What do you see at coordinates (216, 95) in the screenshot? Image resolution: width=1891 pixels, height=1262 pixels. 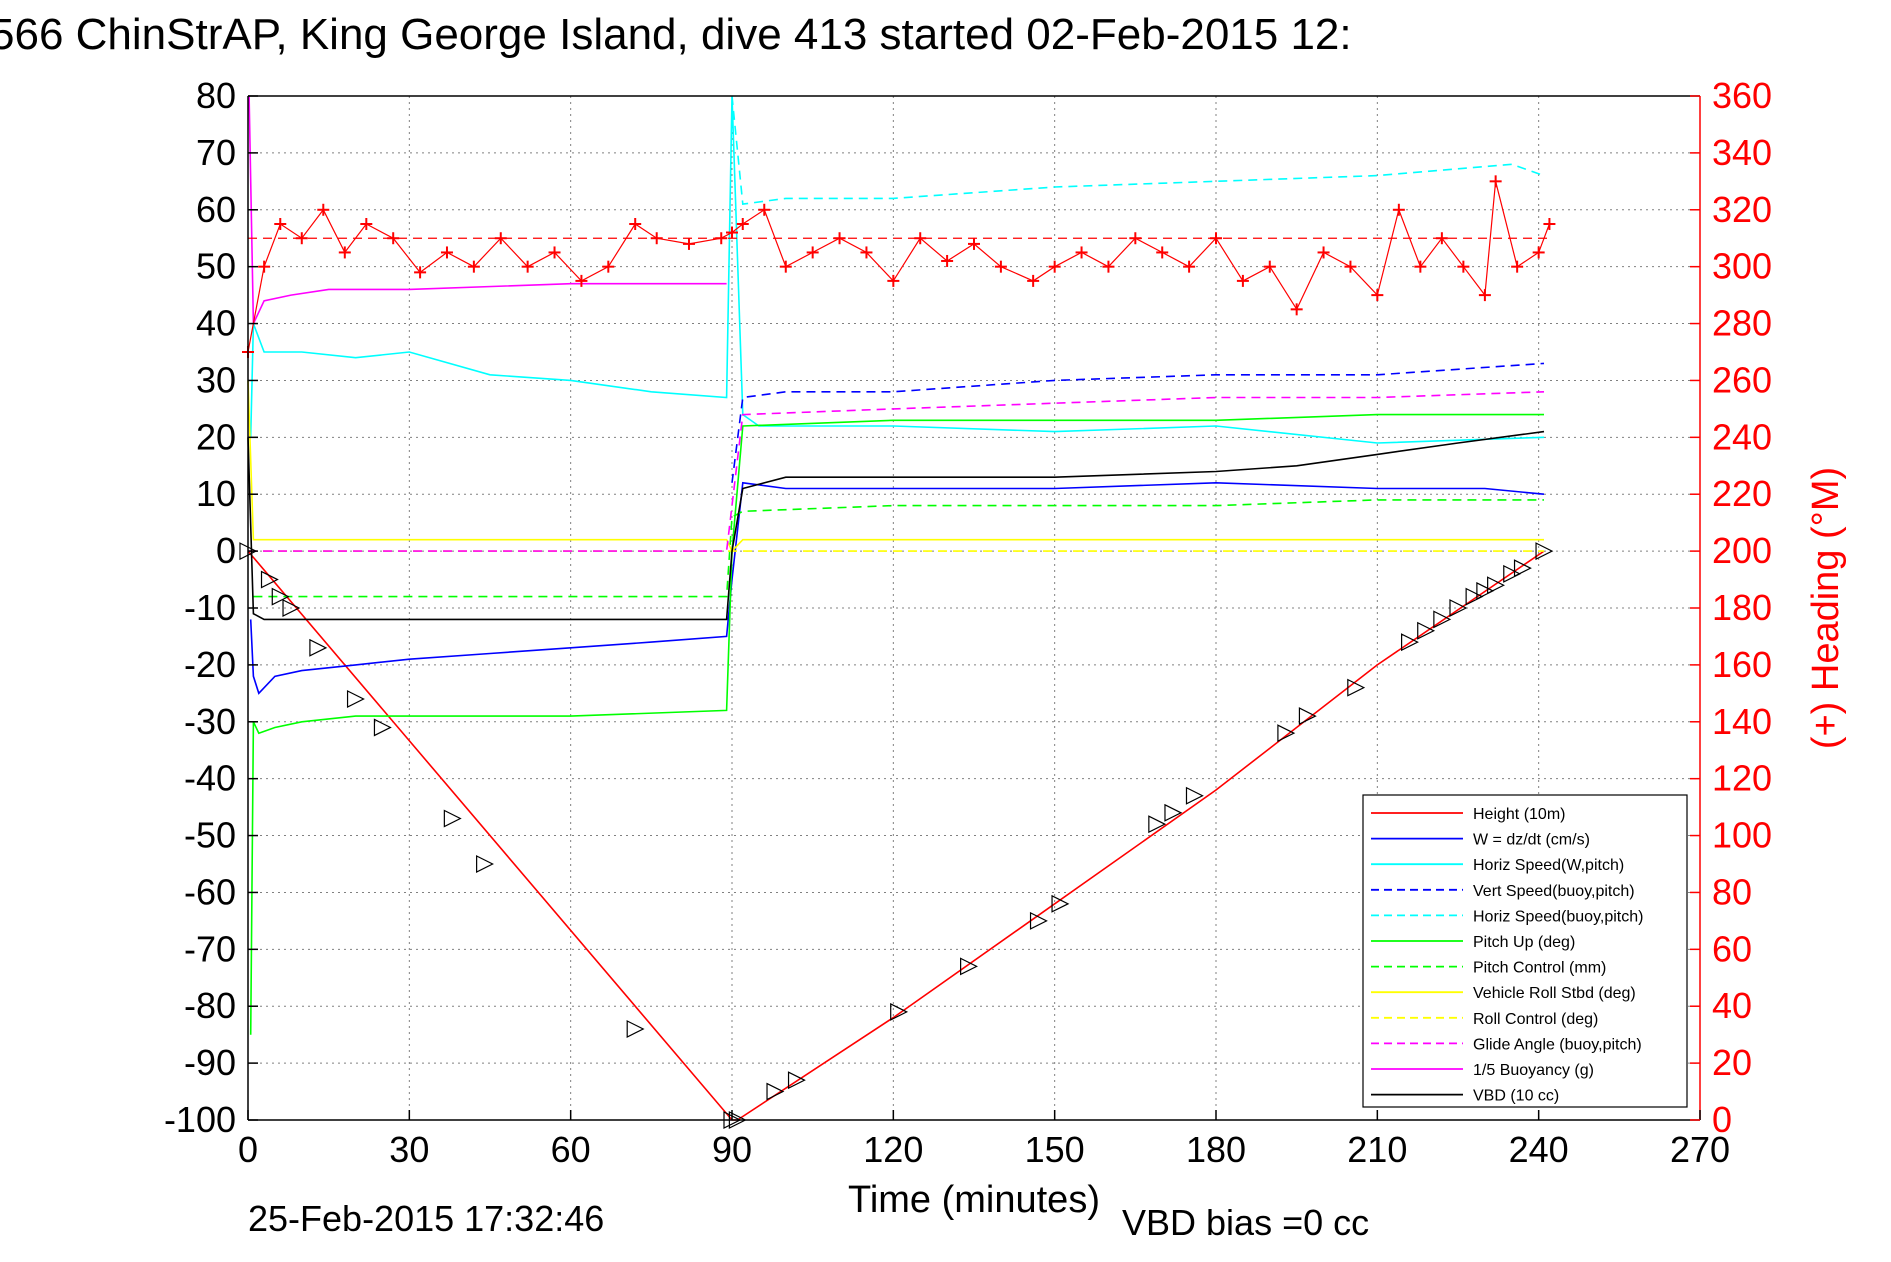 I see `y-tick-label: 80` at bounding box center [216, 95].